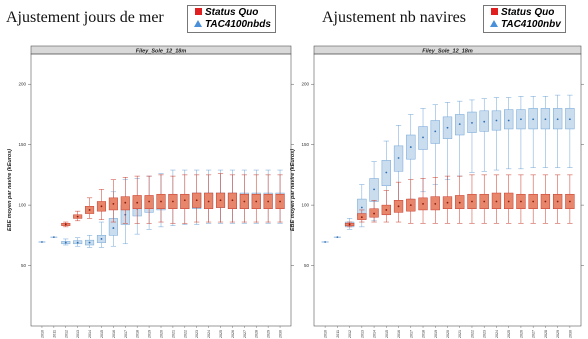 The height and width of the screenshot is (339, 588). What do you see at coordinates (435, 200) in the screenshot?
I see `box-2019` at bounding box center [435, 200].